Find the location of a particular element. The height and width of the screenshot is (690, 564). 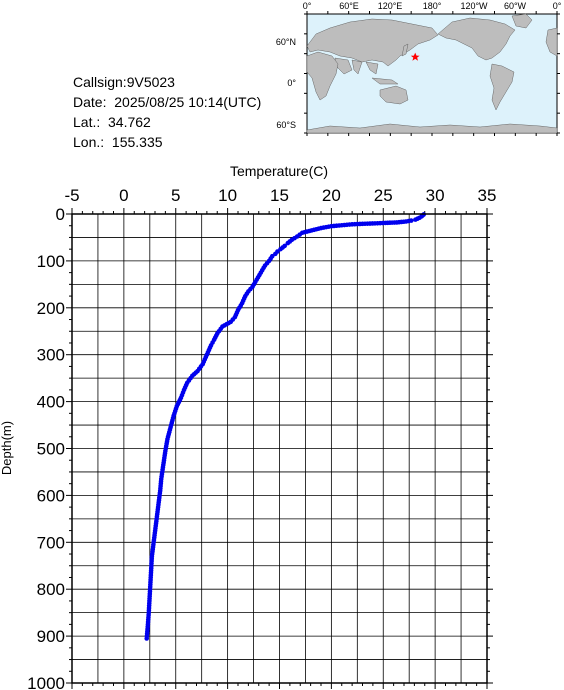

x-tick-label: 0 is located at coordinates (123, 195).